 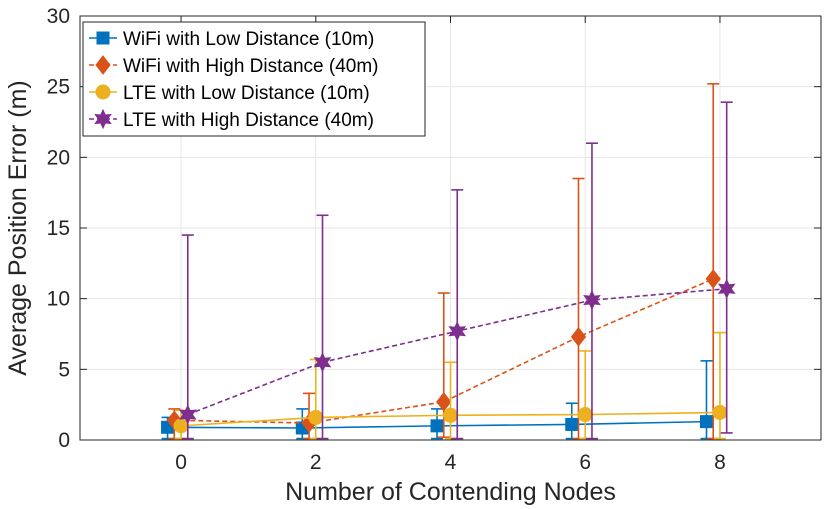 I want to click on x-tick-label: 6, so click(x=585, y=462).